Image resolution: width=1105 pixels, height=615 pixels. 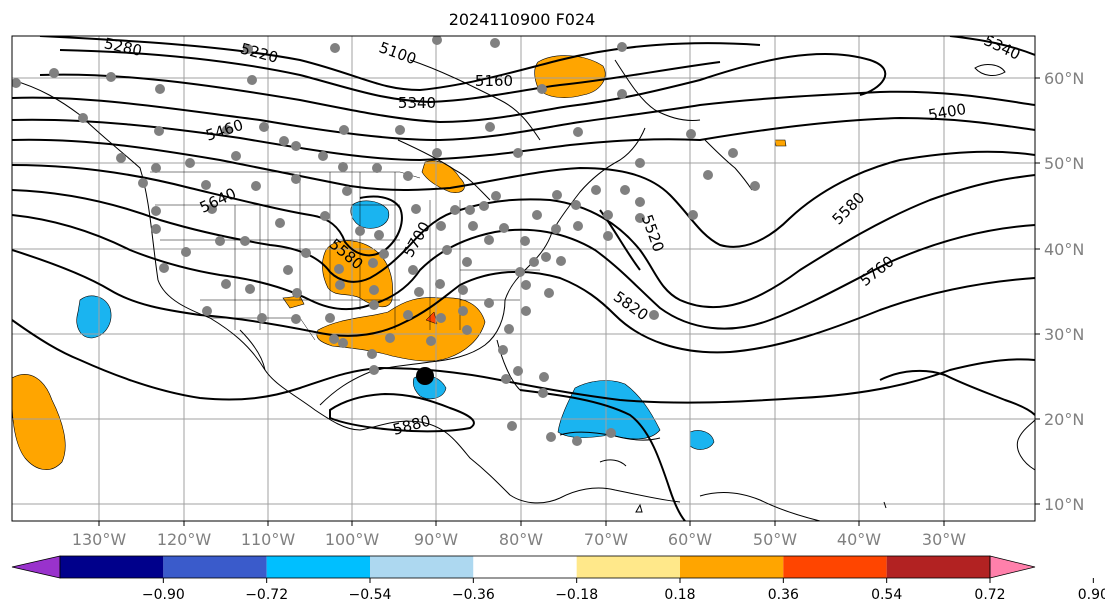 What do you see at coordinates (425, 376) in the screenshot?
I see `highlight-marker` at bounding box center [425, 376].